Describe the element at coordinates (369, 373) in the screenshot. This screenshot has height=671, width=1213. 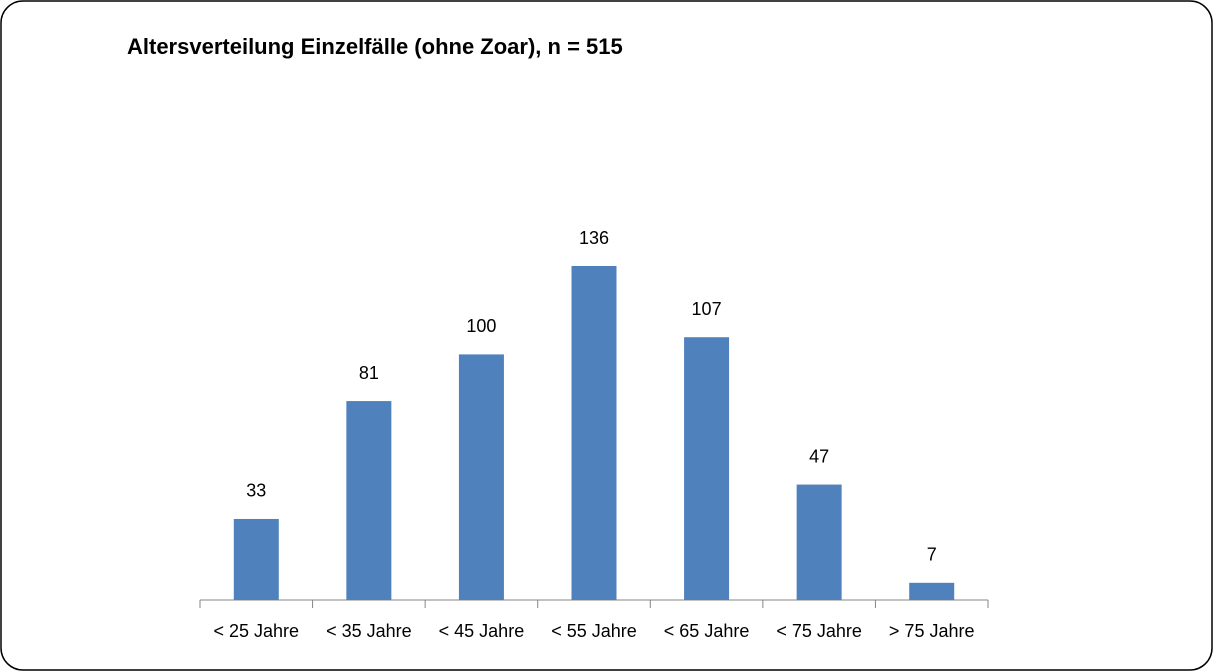
I see `data-label: 81` at that location.